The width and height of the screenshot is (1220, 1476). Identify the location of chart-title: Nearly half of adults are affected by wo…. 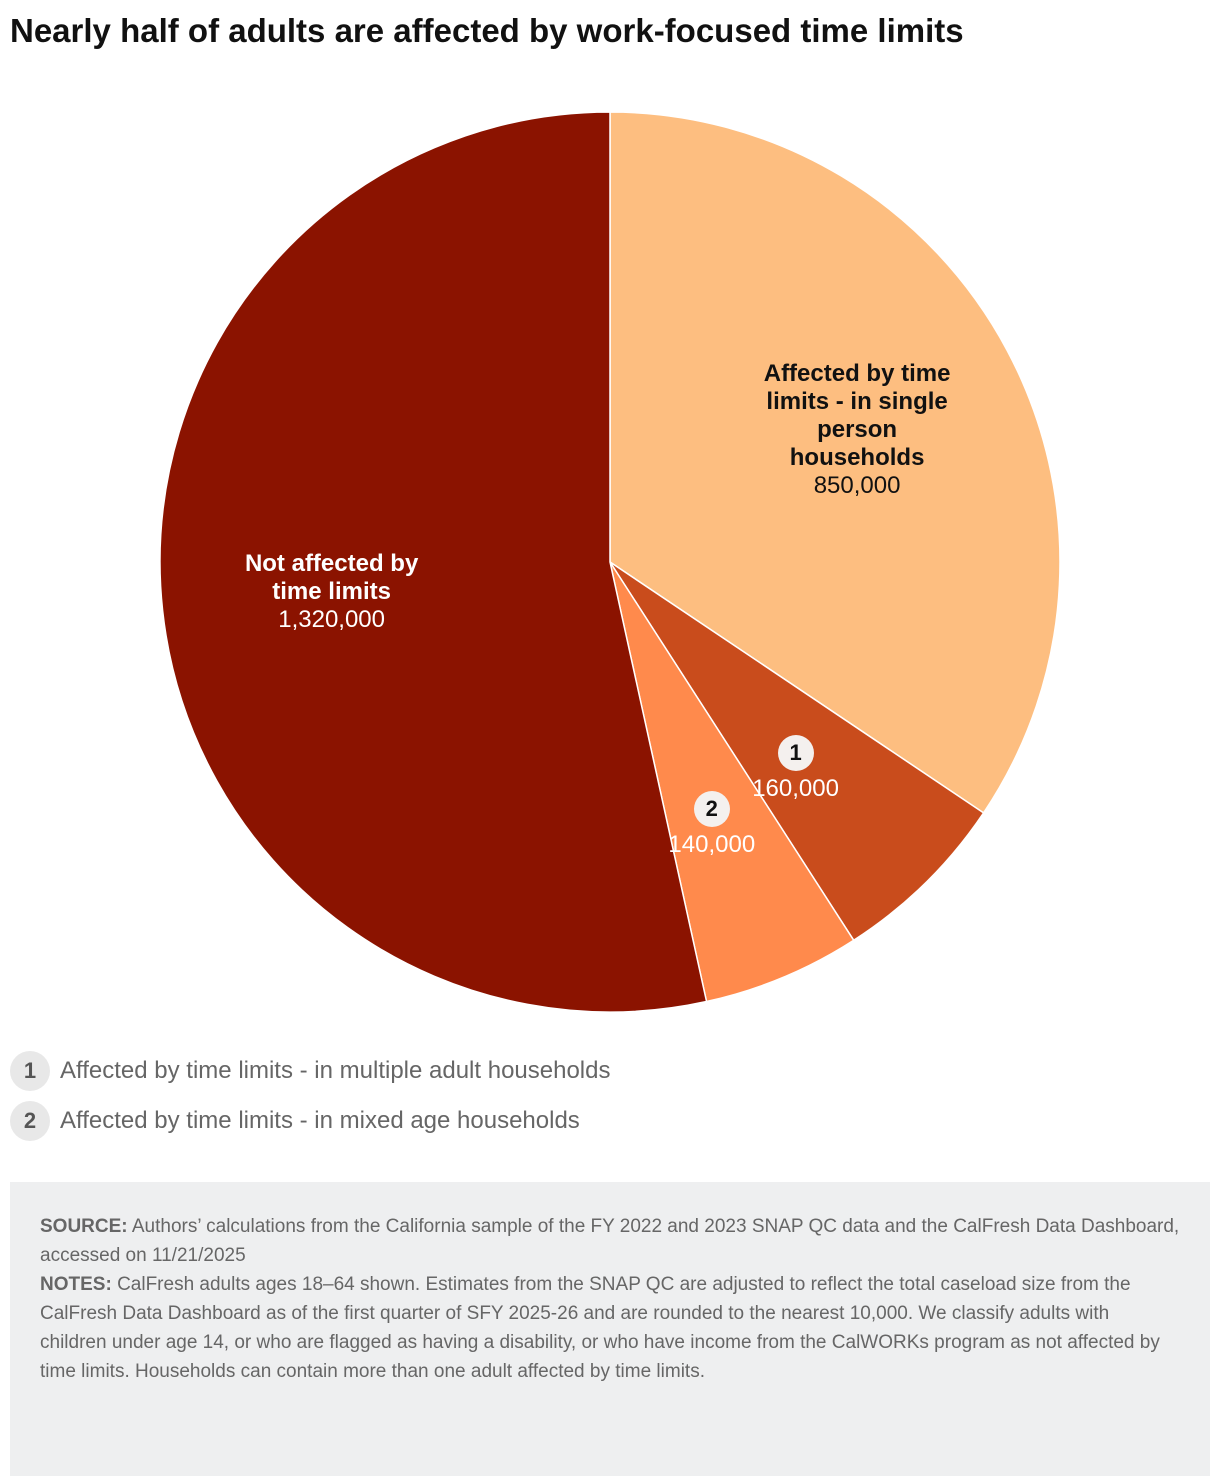
(487, 30).